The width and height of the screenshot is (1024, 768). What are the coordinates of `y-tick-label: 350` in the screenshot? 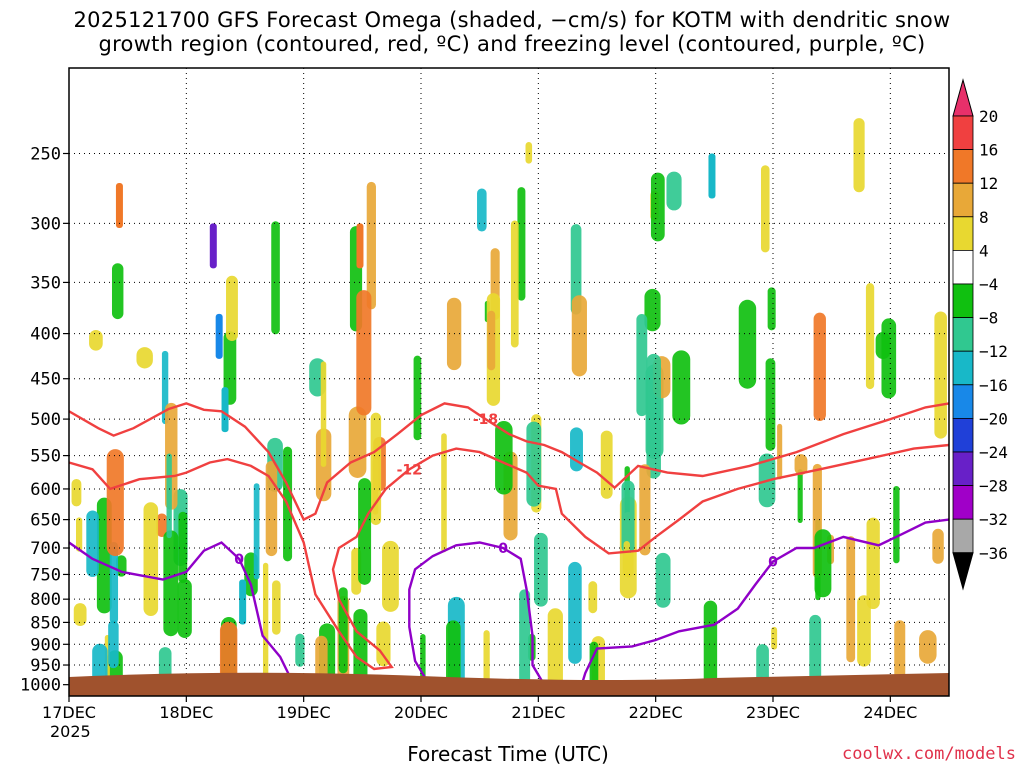 It's located at (45, 283).